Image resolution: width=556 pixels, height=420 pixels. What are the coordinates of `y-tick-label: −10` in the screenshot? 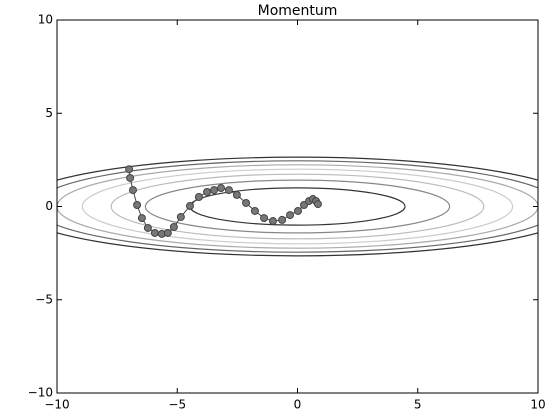 It's located at (40, 393).